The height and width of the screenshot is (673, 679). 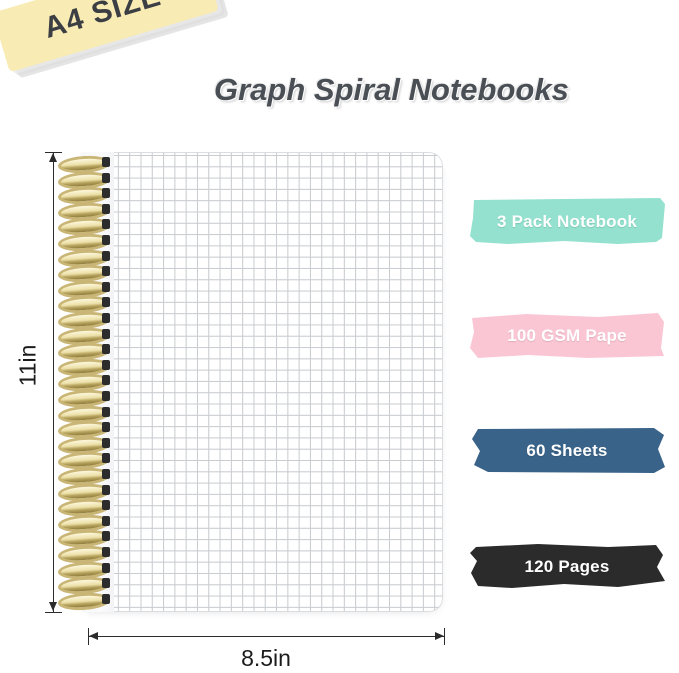 I want to click on spiral-binding, so click(x=86, y=382).